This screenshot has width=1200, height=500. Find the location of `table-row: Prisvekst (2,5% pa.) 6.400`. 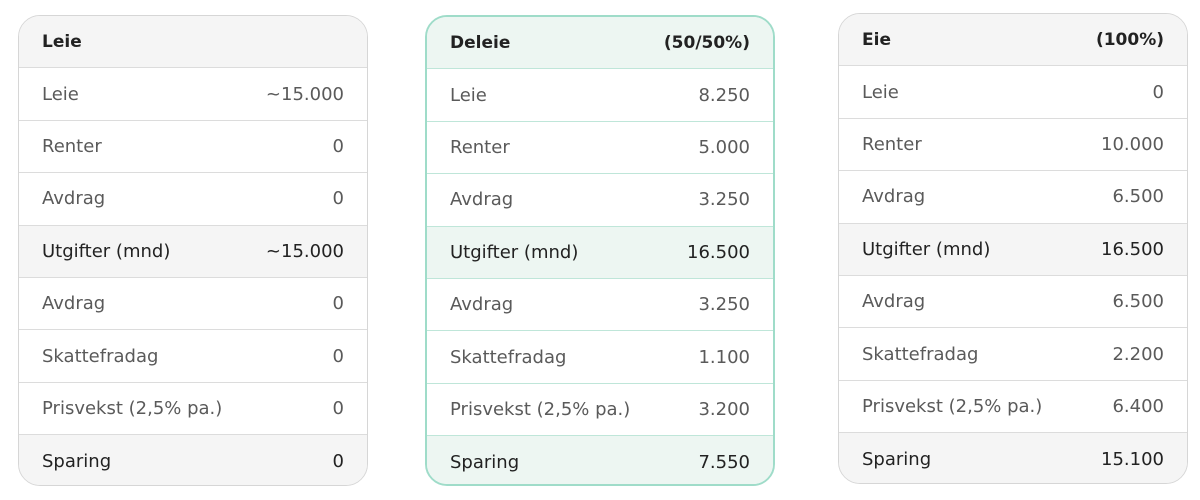

table-row: Prisvekst (2,5% pa.) 6.400 is located at coordinates (1013, 407).